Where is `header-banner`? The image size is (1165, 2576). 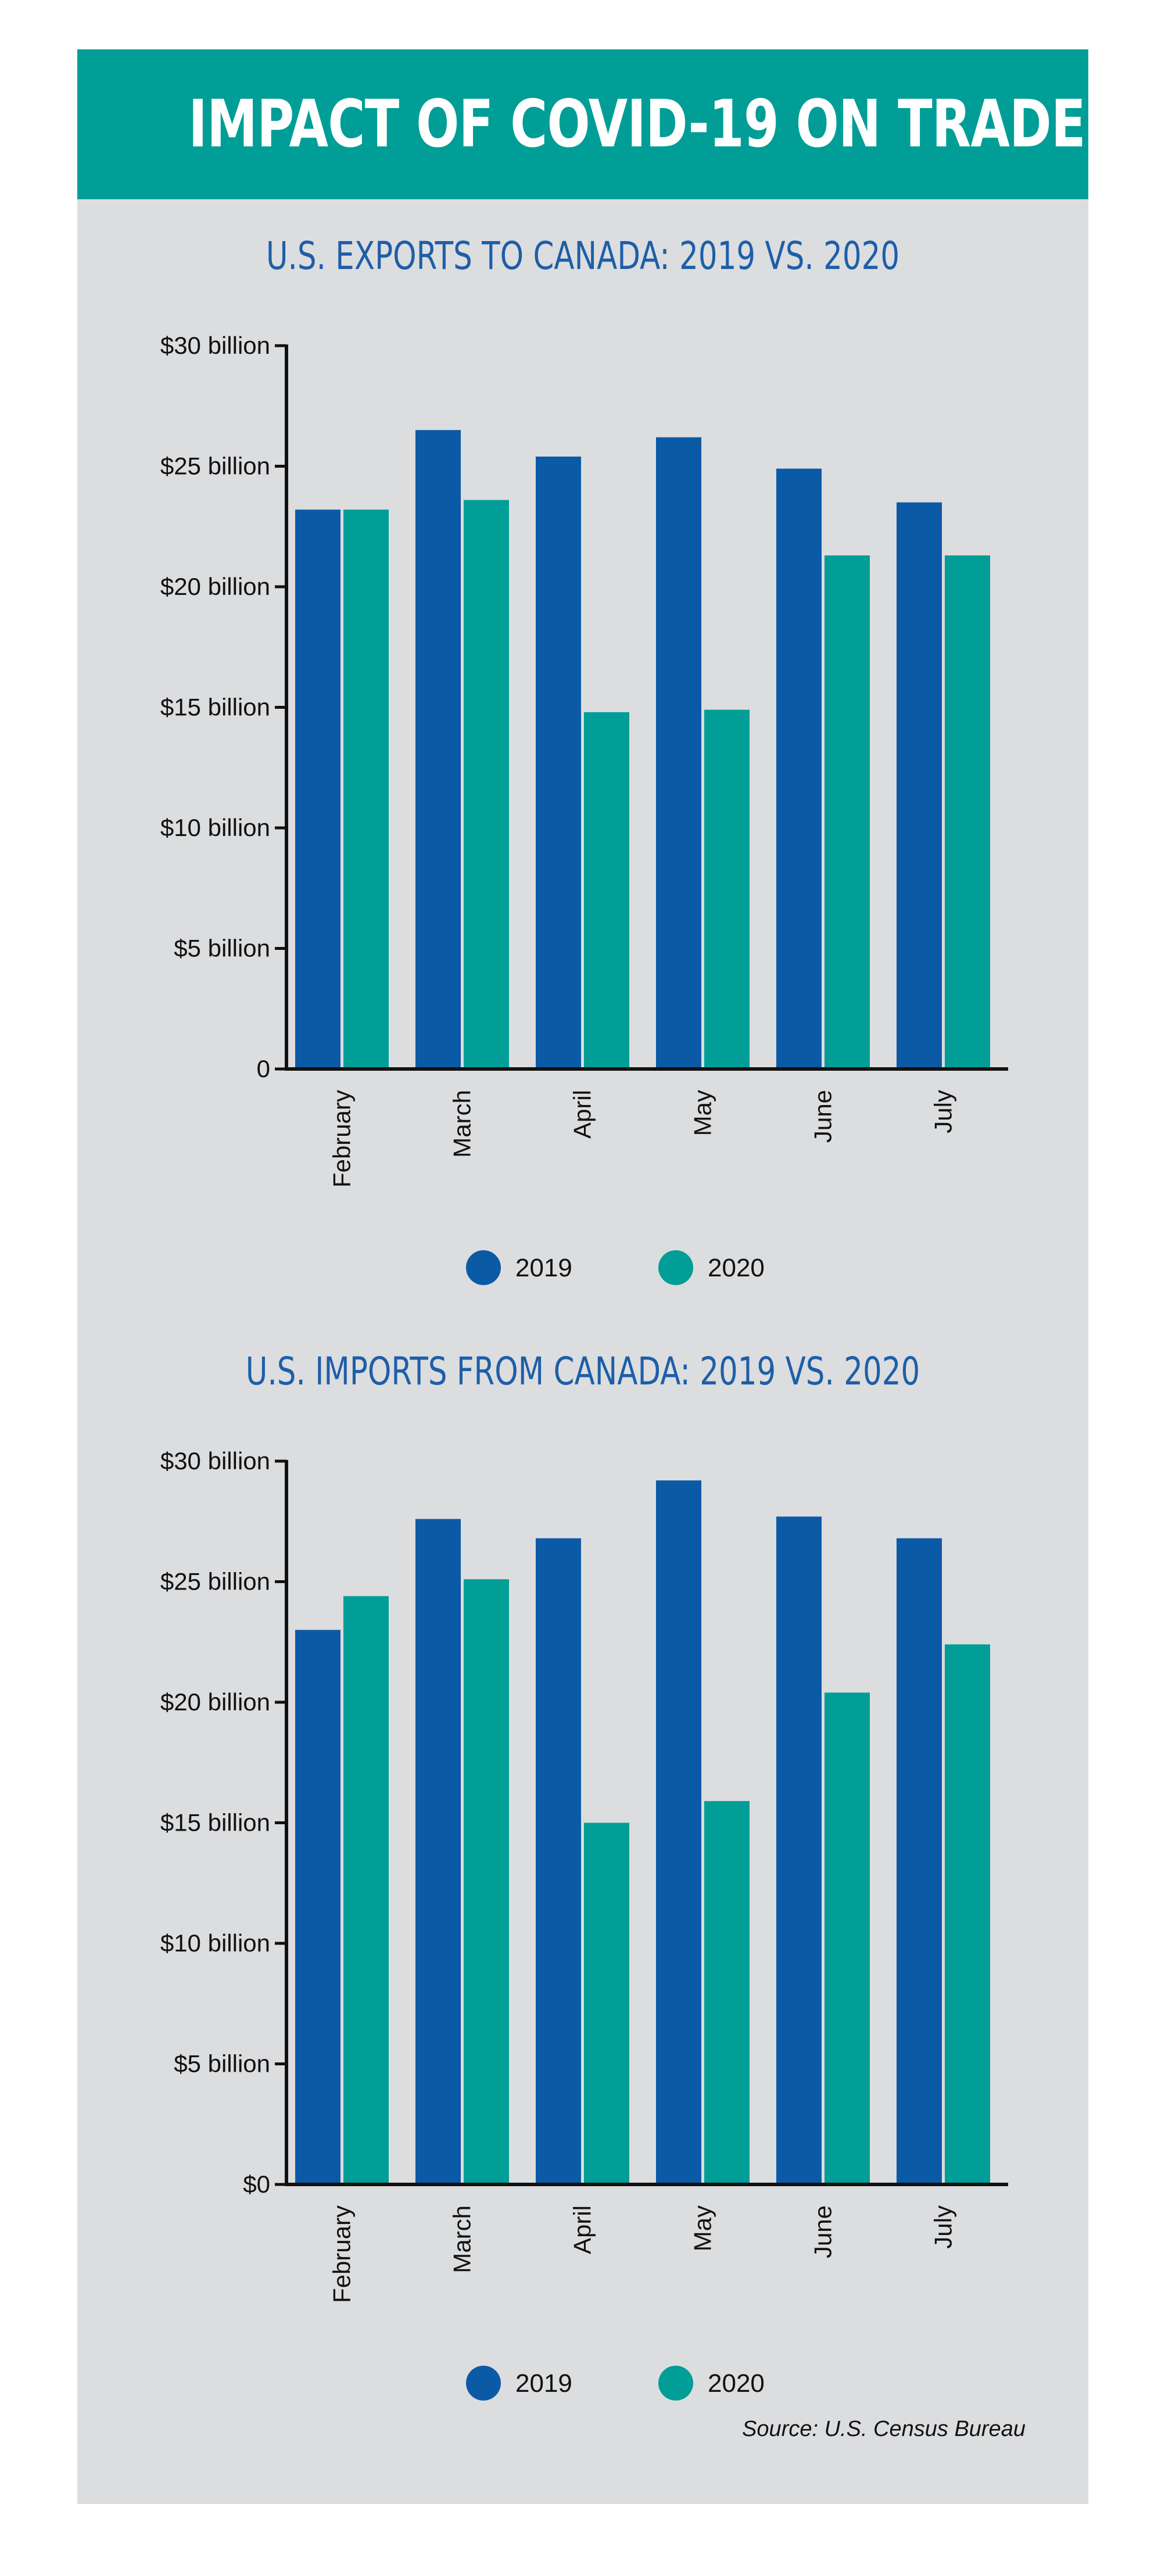 header-banner is located at coordinates (582, 124).